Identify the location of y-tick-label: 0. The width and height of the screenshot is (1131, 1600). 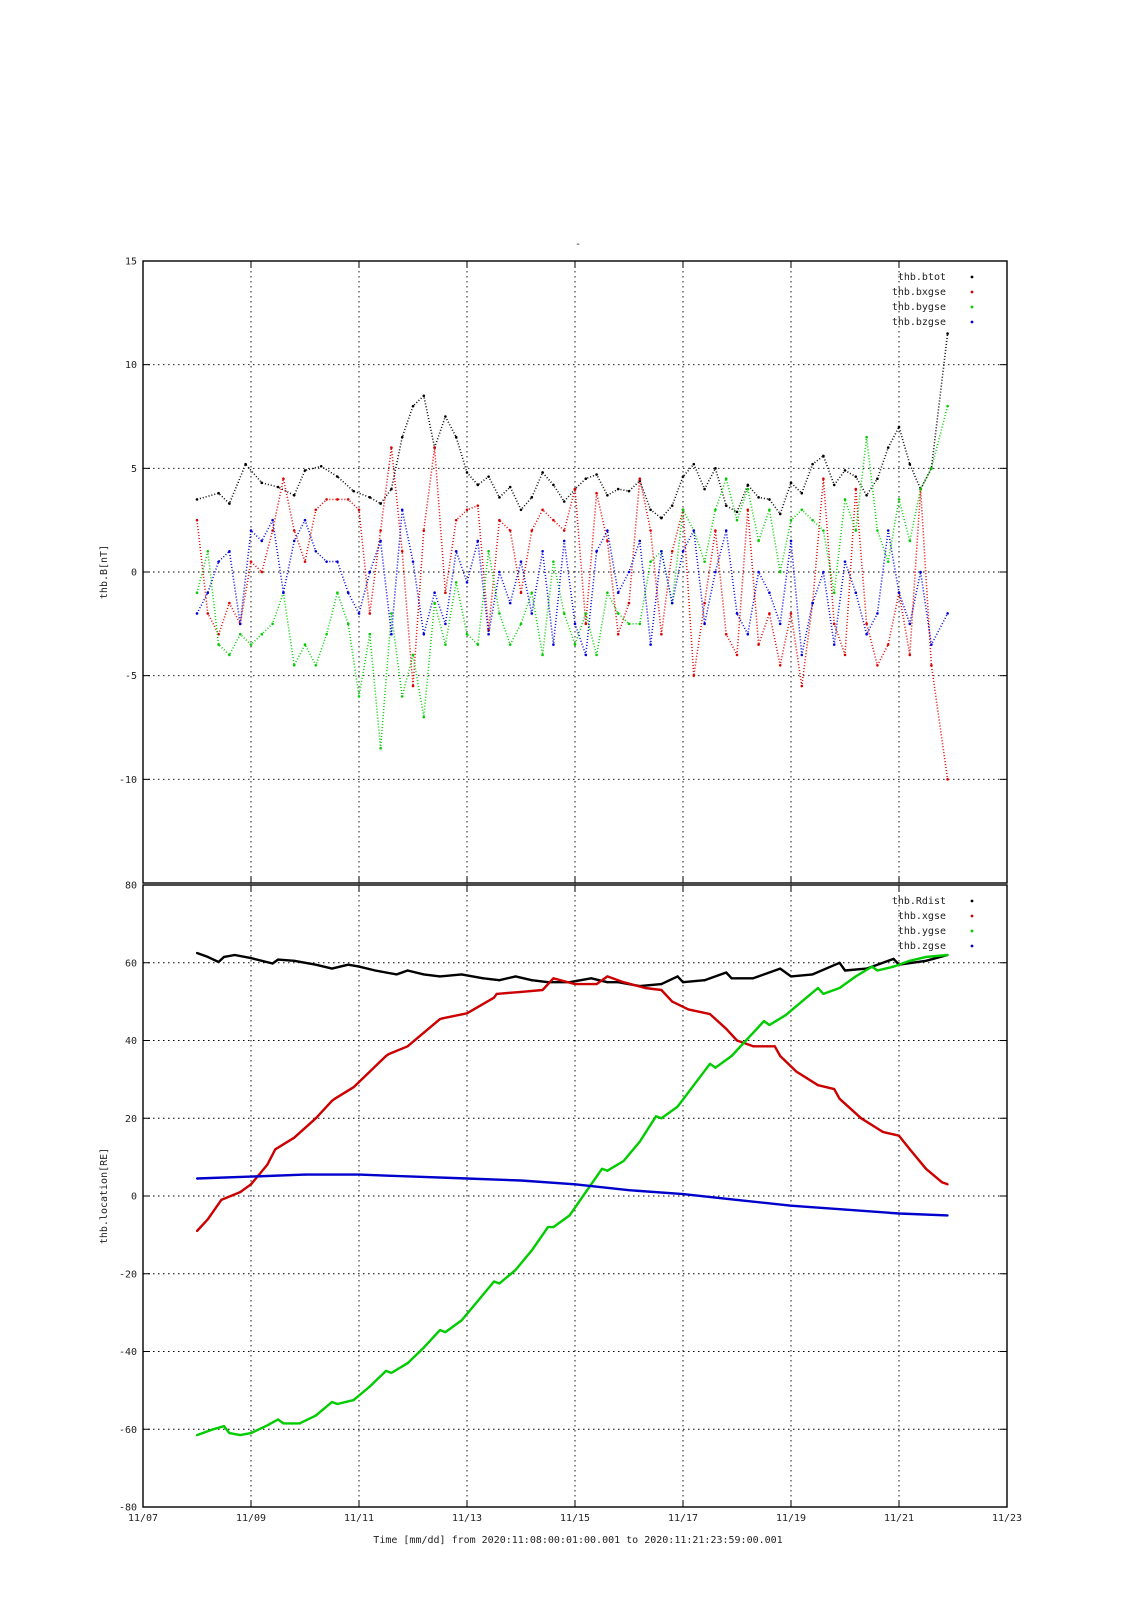
(134, 1197).